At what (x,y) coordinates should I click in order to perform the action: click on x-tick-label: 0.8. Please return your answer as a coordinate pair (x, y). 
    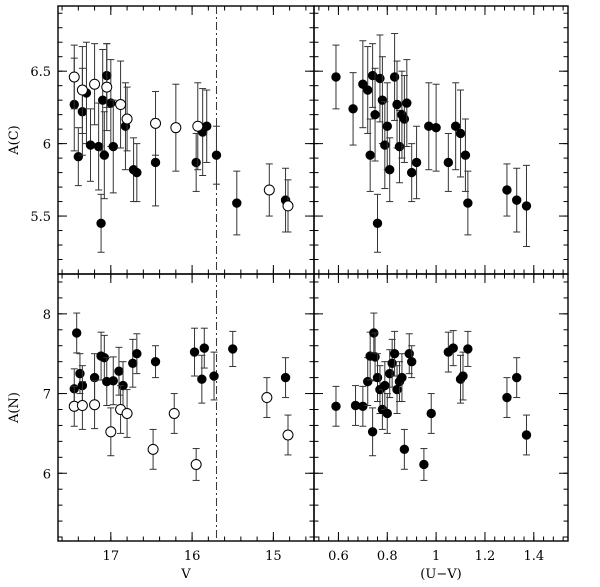
    Looking at the image, I should click on (387, 556).